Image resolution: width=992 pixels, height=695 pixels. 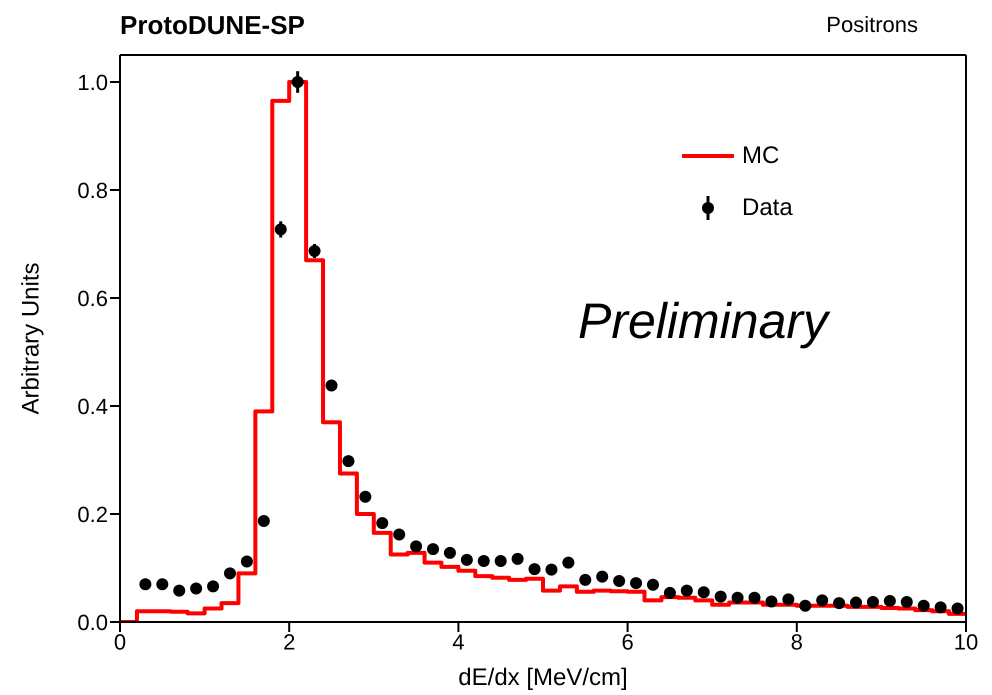 I want to click on x-axis-title: dE/dx [MeV/cm], so click(x=543, y=677).